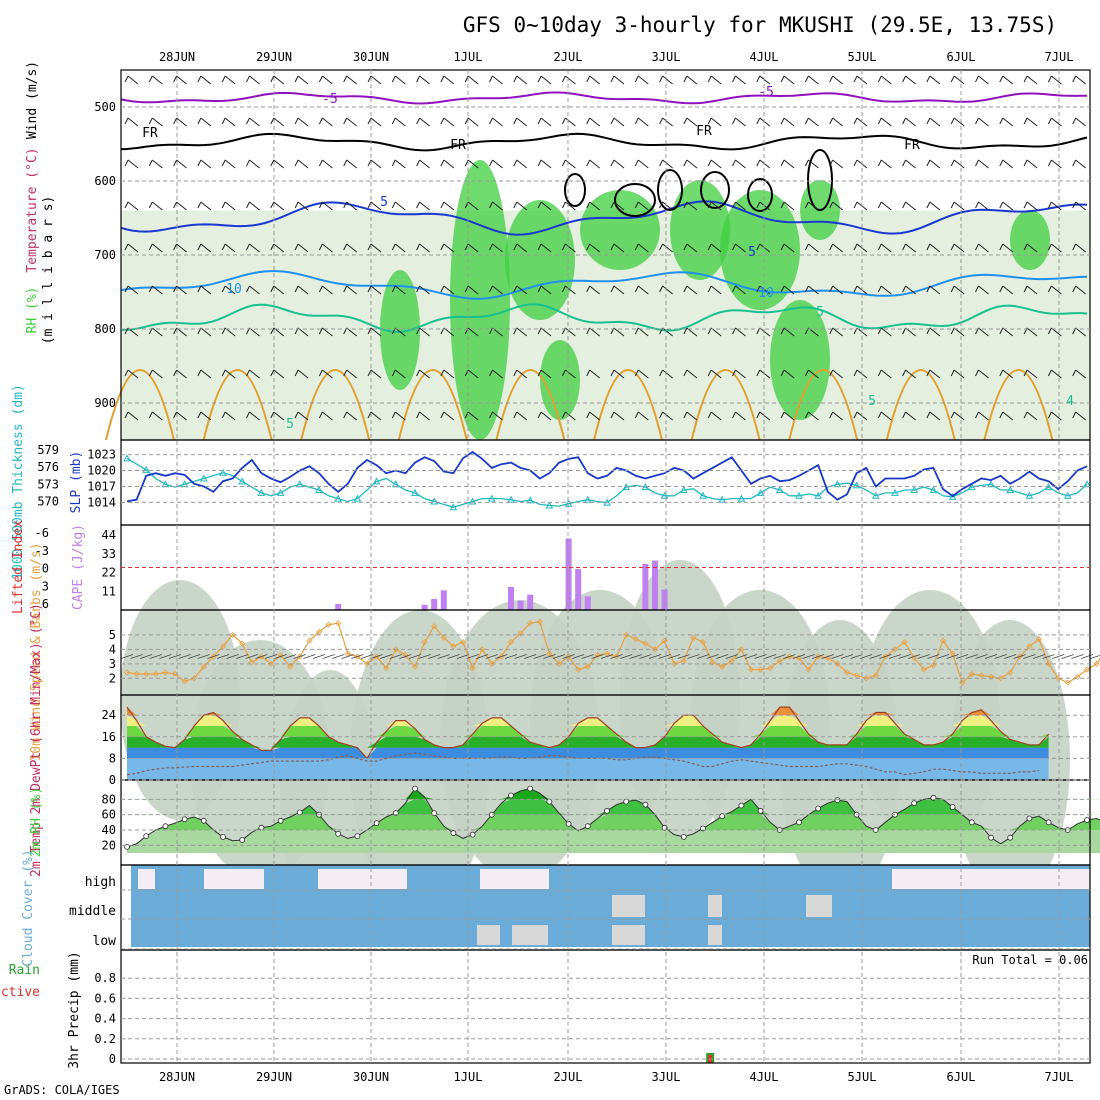 Image resolution: width=1100 pixels, height=1100 pixels. What do you see at coordinates (32, 100) in the screenshot?
I see `profile-ylabel-wind: Wind (m/s)` at bounding box center [32, 100].